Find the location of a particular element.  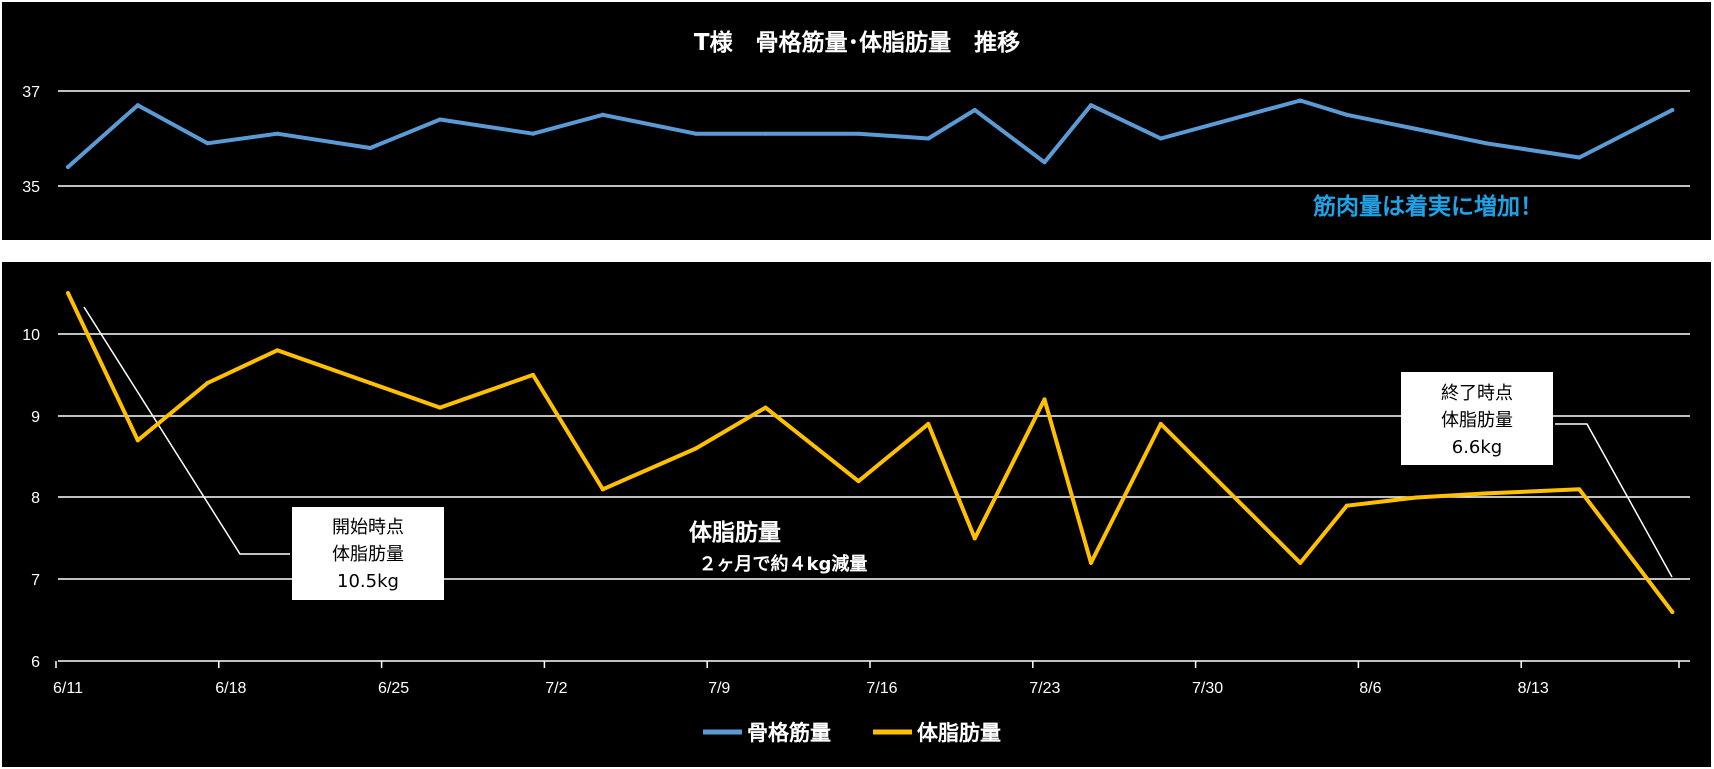

xtick-label: 8/6 is located at coordinates (1370, 688).